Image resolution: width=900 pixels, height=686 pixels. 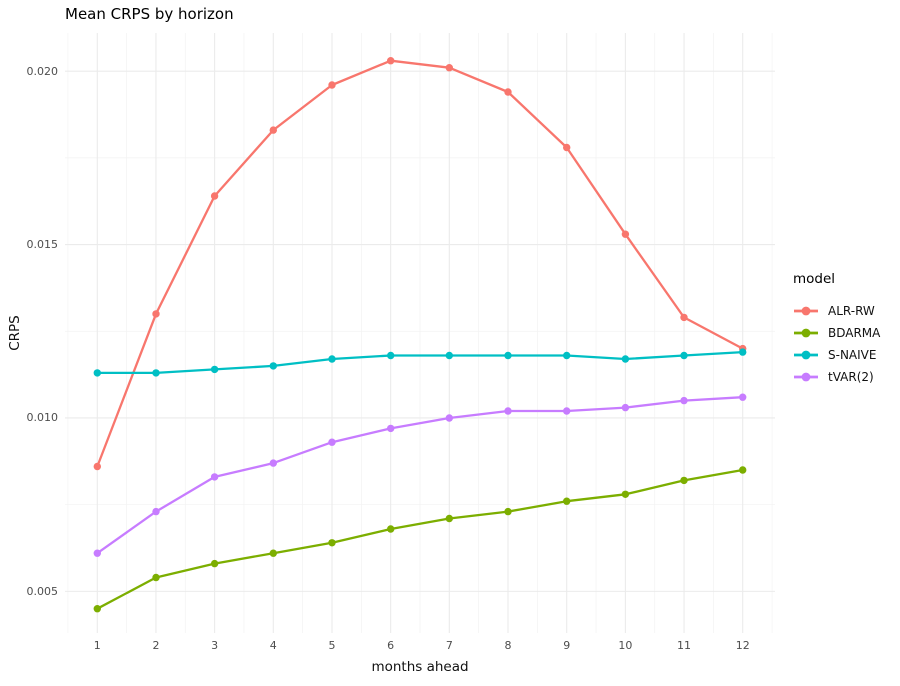 I want to click on legend-item-ALR-RW: ALR-RW, so click(x=836, y=311).